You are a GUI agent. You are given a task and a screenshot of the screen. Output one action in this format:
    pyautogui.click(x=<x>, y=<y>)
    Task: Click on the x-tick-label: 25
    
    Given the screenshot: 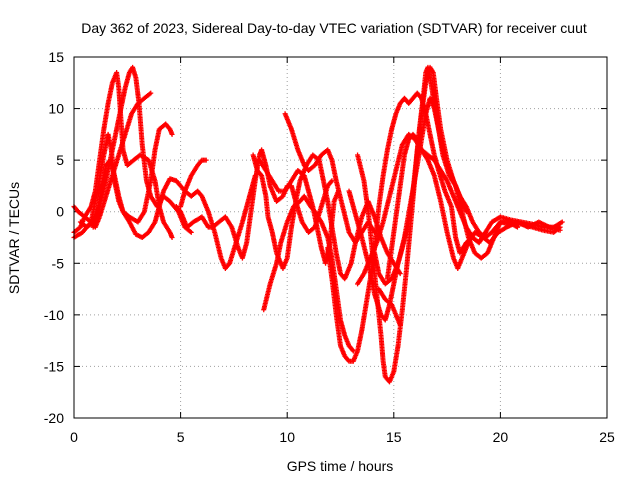 What is the action you would take?
    pyautogui.click(x=607, y=437)
    